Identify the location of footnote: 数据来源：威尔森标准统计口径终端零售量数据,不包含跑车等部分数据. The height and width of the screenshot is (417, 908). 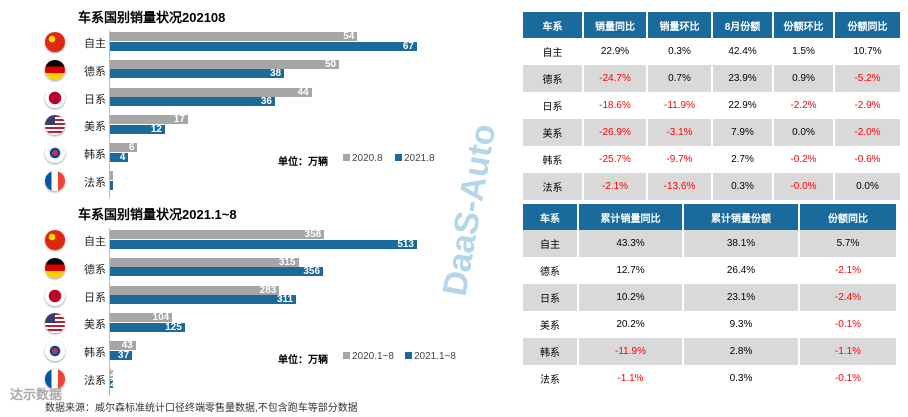
(201, 408).